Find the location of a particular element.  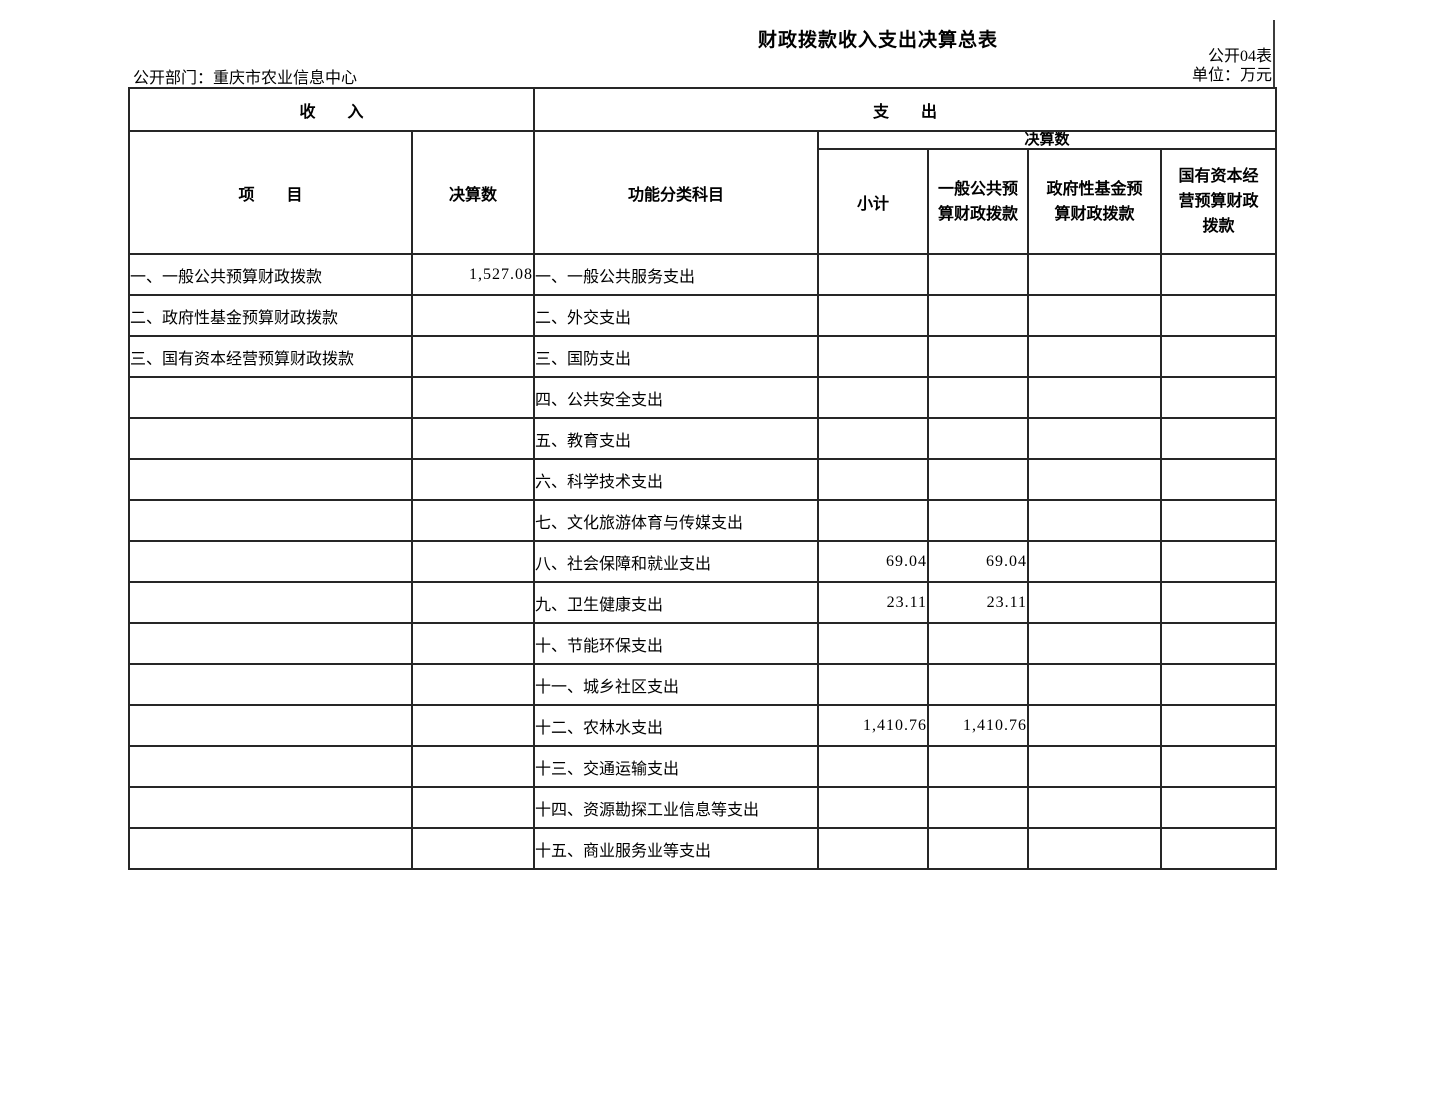

income-item-cell: 三、国有资本经营预算财政拨款 is located at coordinates (270, 356).